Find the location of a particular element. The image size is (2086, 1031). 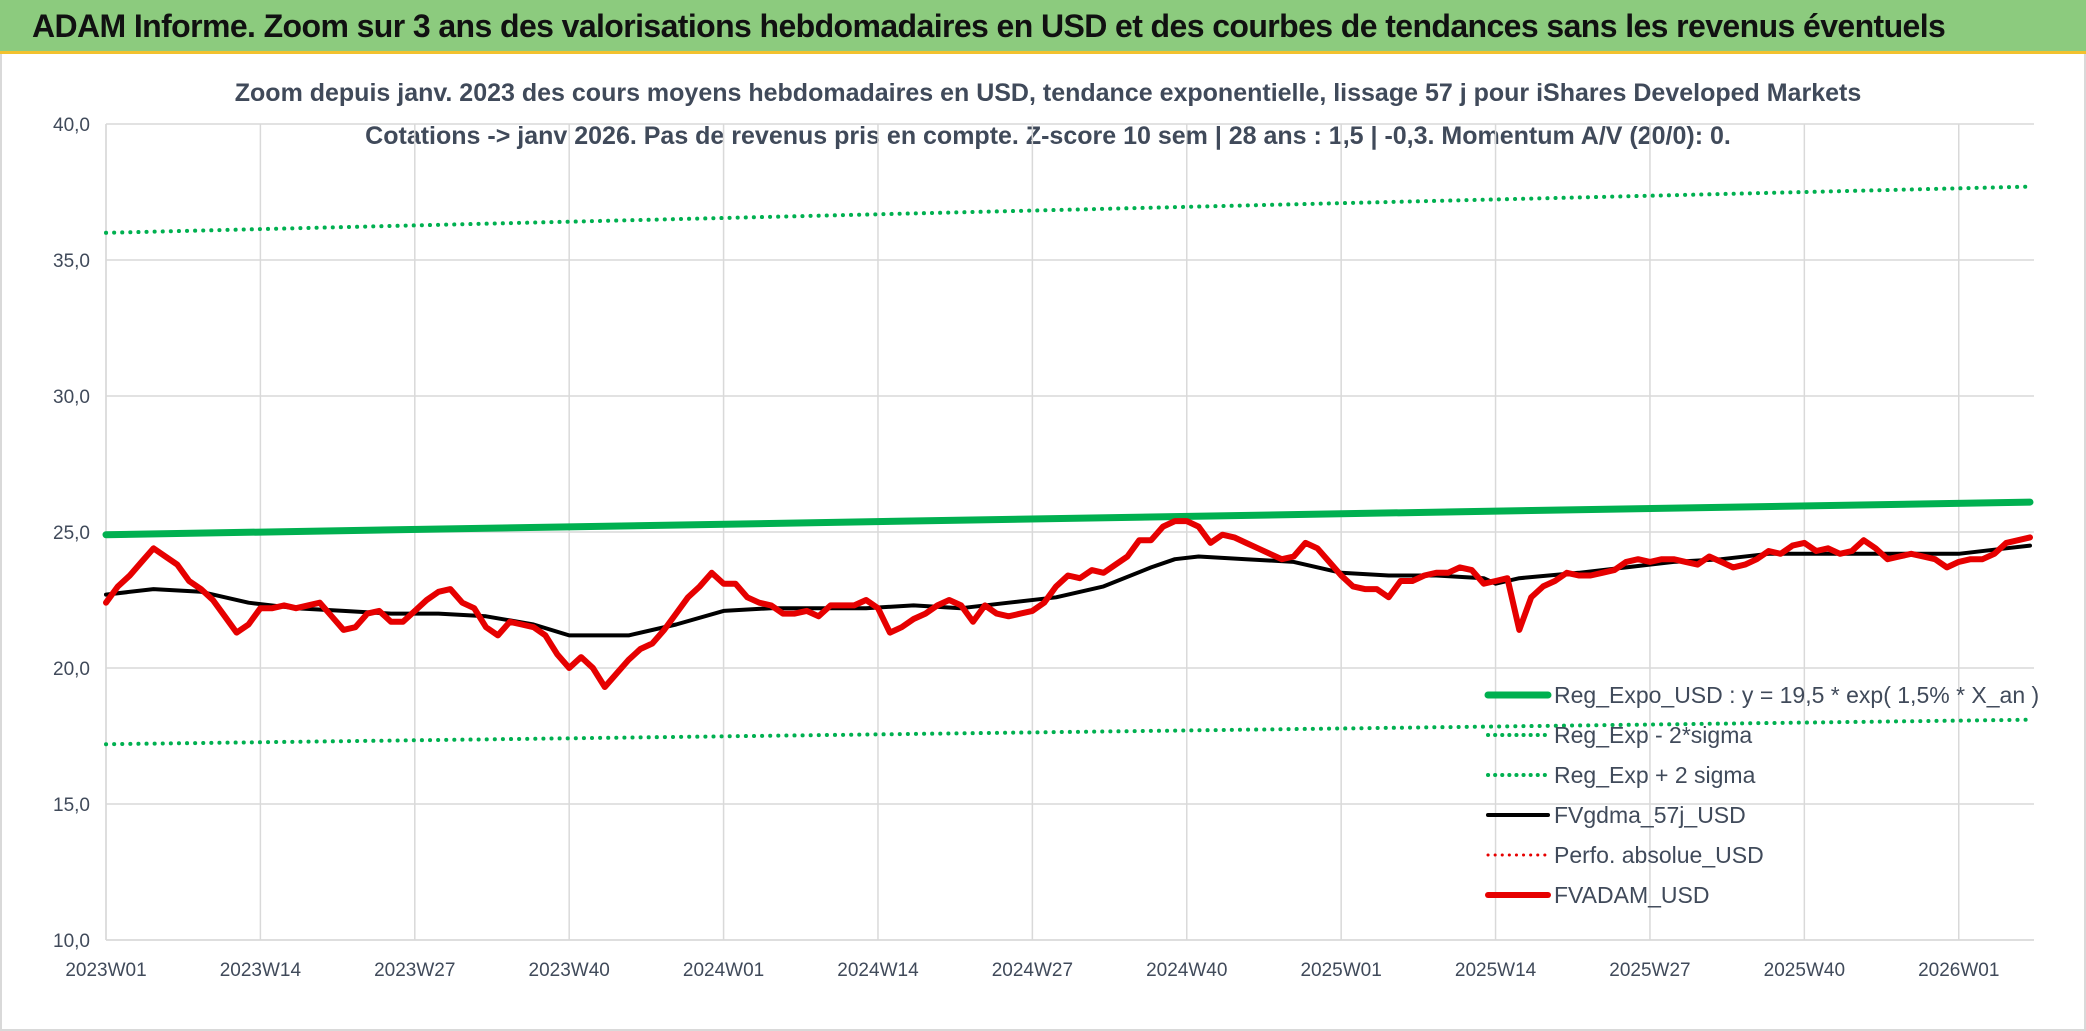

legend-item-fvgdma-57j-label: FVgdma_57j_USD is located at coordinates (1650, 815).